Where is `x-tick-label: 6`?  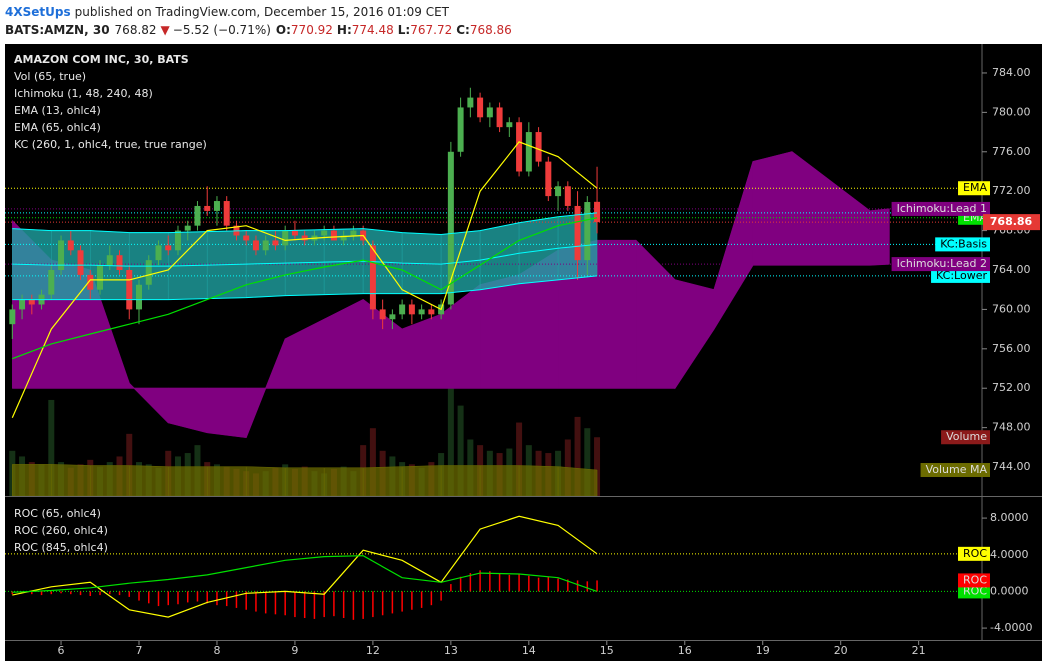
x-tick-label: 6 is located at coordinates (61, 650).